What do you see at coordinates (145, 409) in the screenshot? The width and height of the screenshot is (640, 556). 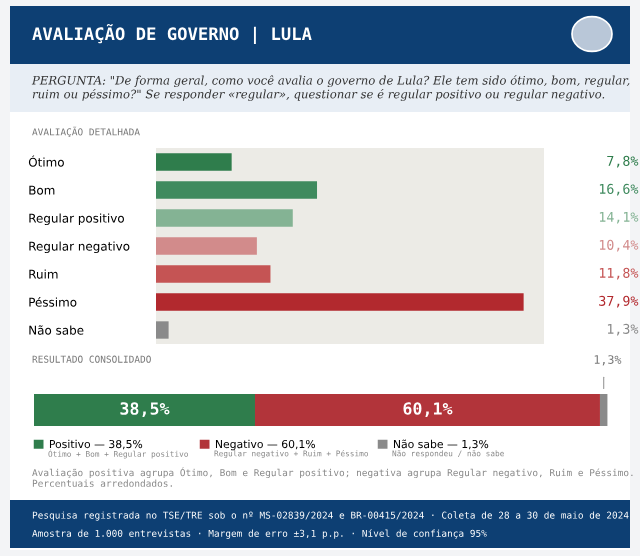 I see `data-label: 38,5%` at bounding box center [145, 409].